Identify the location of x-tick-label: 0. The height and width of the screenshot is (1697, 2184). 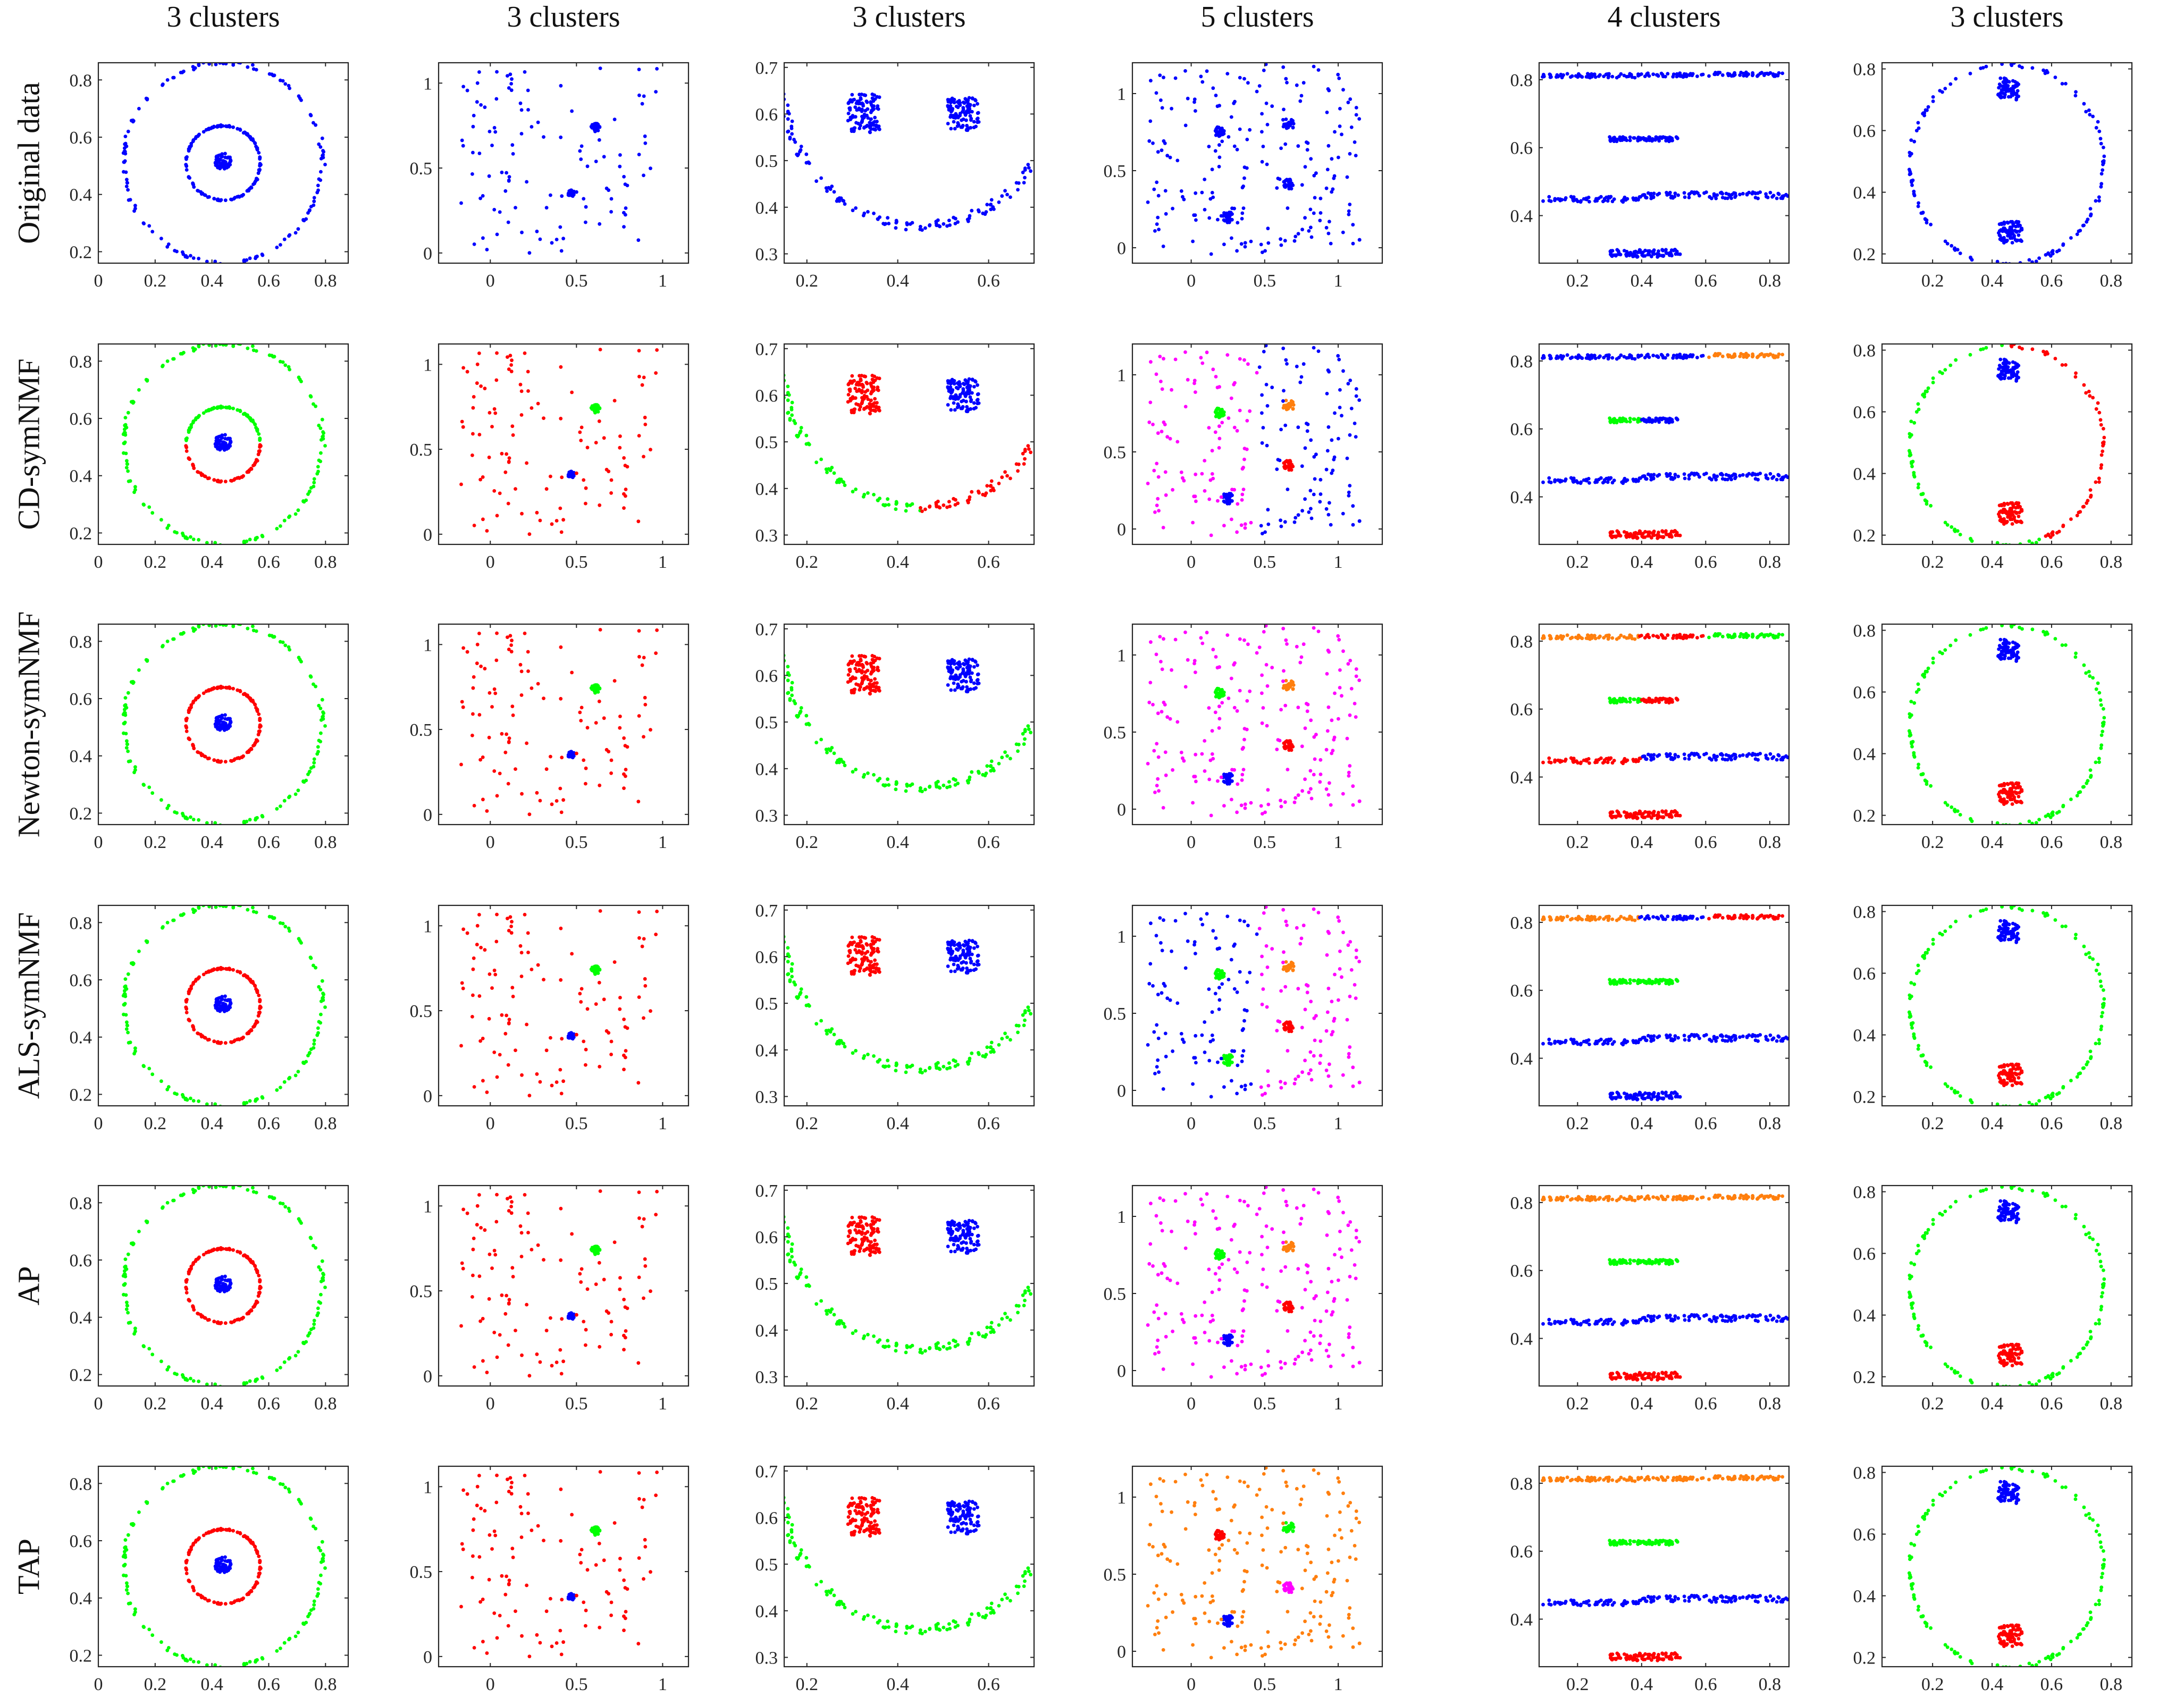
(490, 562).